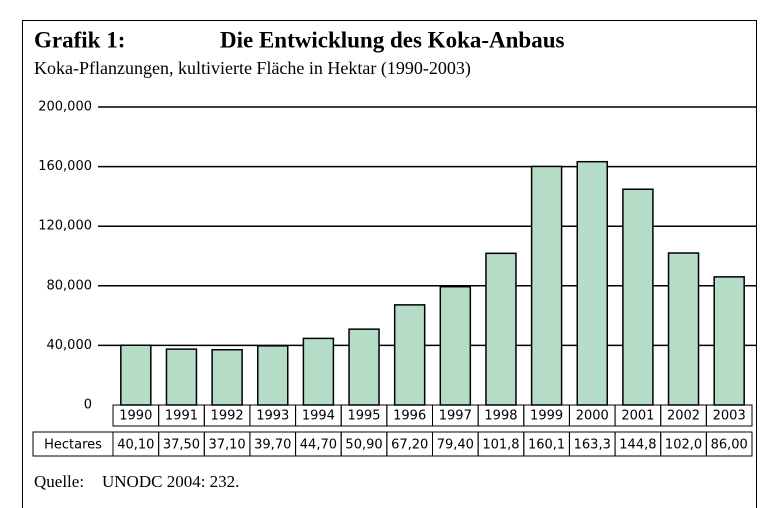 The height and width of the screenshot is (508, 769). Describe the element at coordinates (226, 445) in the screenshot. I see `value-label: 37,10` at that location.